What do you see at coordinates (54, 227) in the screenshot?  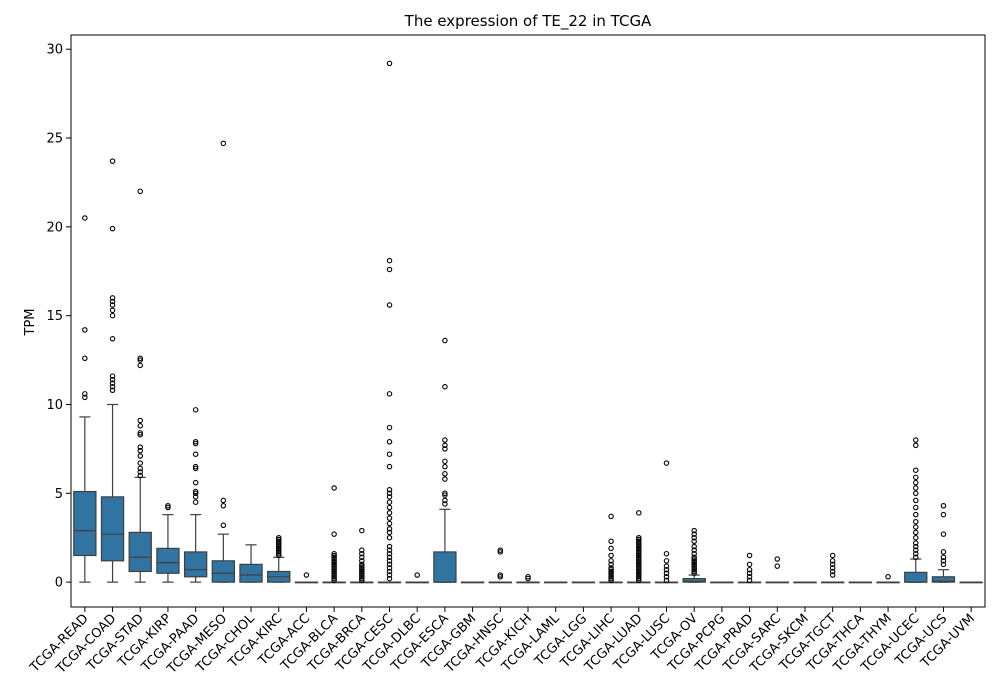 I see `y-tick-label: 20` at bounding box center [54, 227].